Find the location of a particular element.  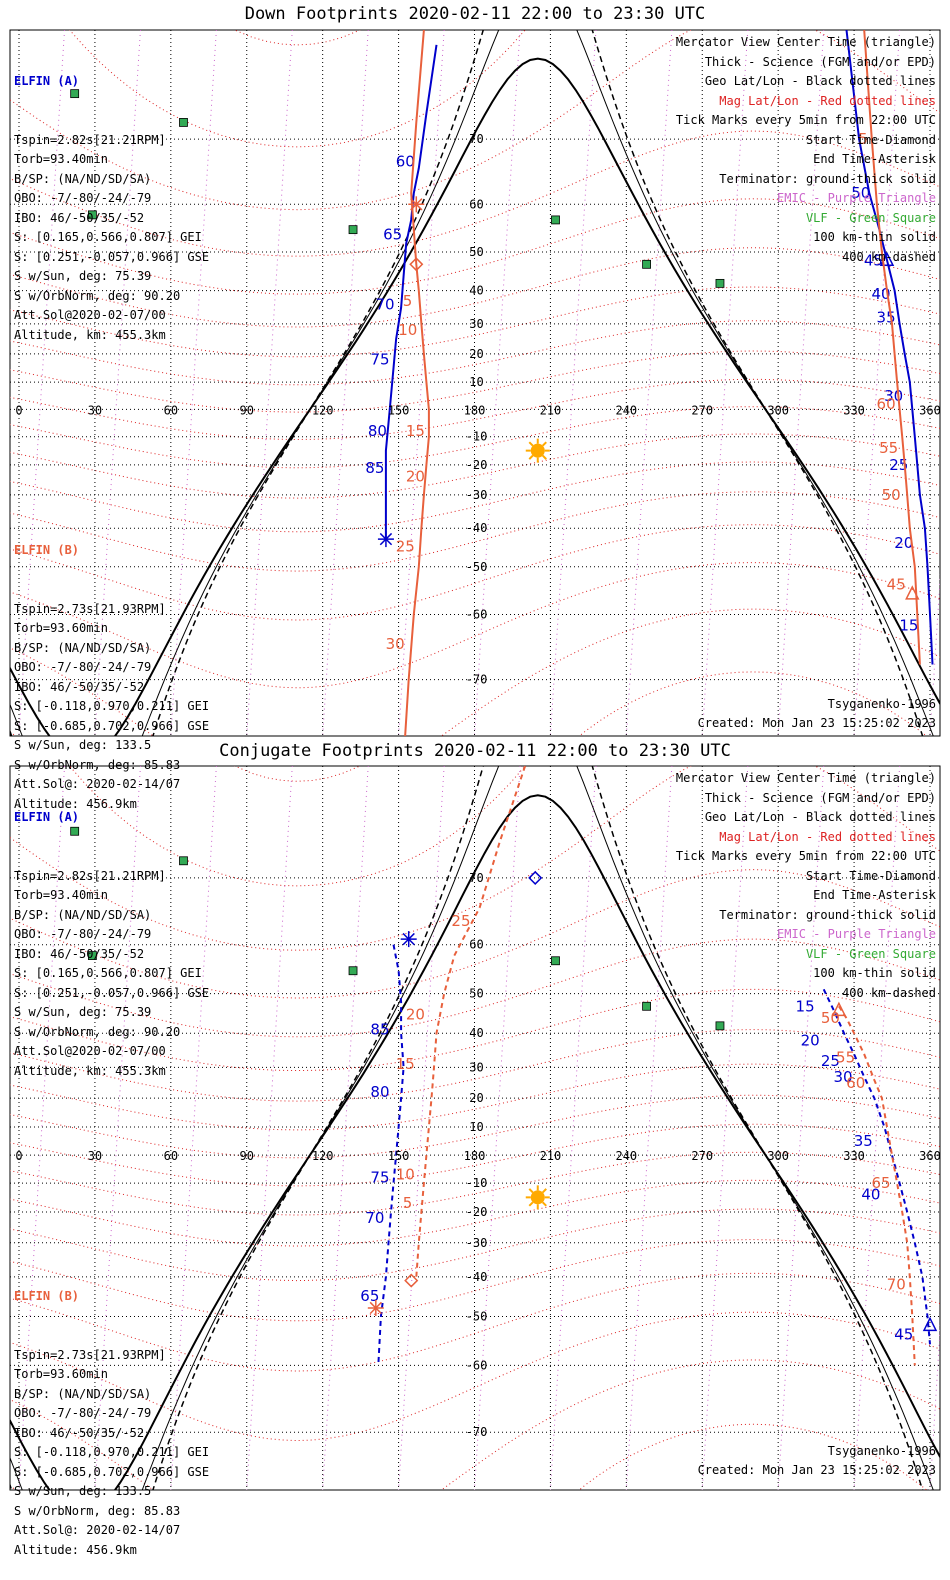

lat-tick-label: -40 is located at coordinates (477, 528).